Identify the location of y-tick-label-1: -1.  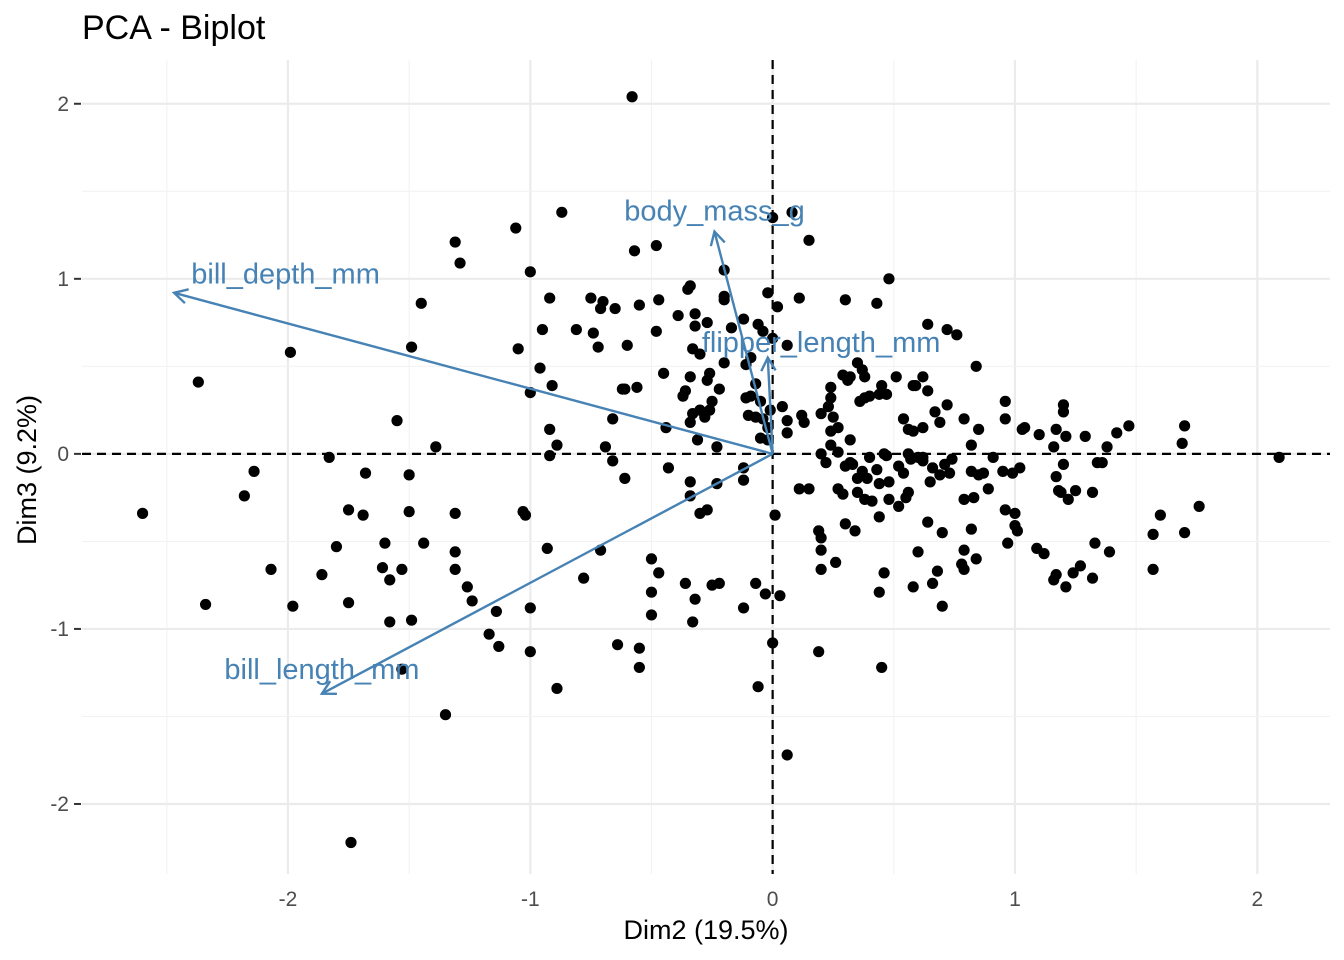
(59, 629).